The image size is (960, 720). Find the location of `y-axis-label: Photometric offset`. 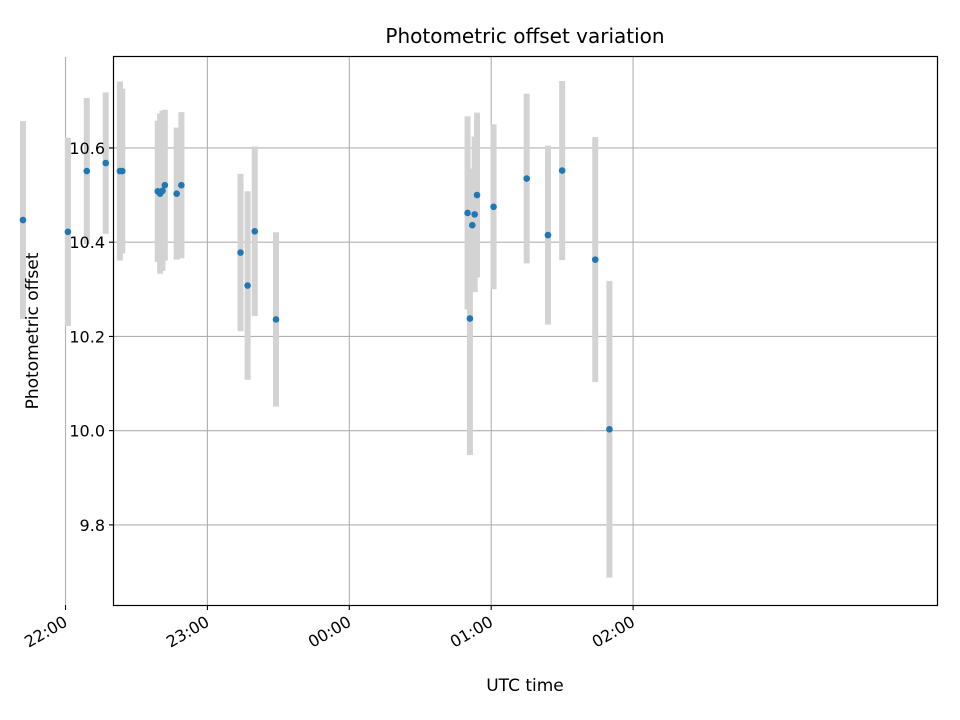

y-axis-label: Photometric offset is located at coordinates (33, 330).